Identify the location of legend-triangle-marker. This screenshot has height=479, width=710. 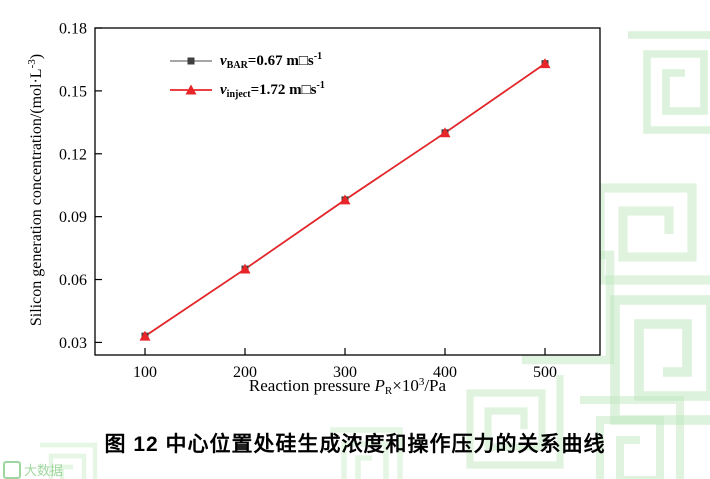
(191, 89).